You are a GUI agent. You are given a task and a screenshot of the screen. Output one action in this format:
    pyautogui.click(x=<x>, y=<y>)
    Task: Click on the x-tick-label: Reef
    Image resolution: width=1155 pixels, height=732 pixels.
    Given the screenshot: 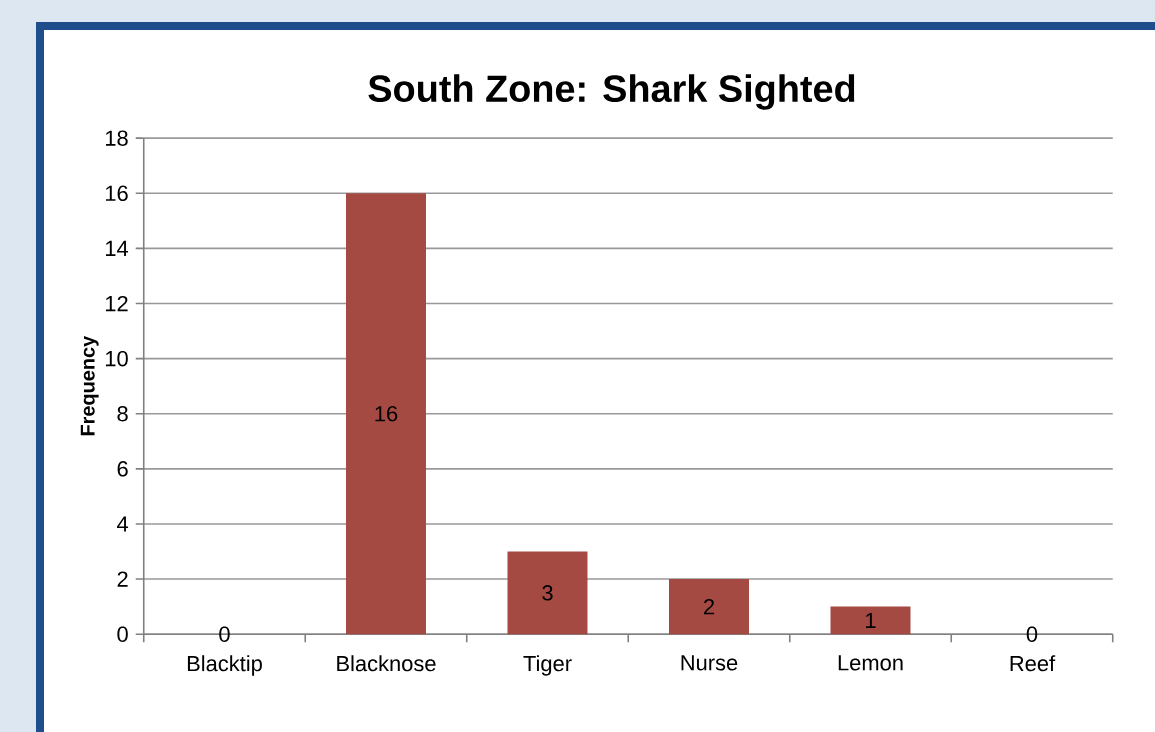 What is the action you would take?
    pyautogui.click(x=1033, y=663)
    